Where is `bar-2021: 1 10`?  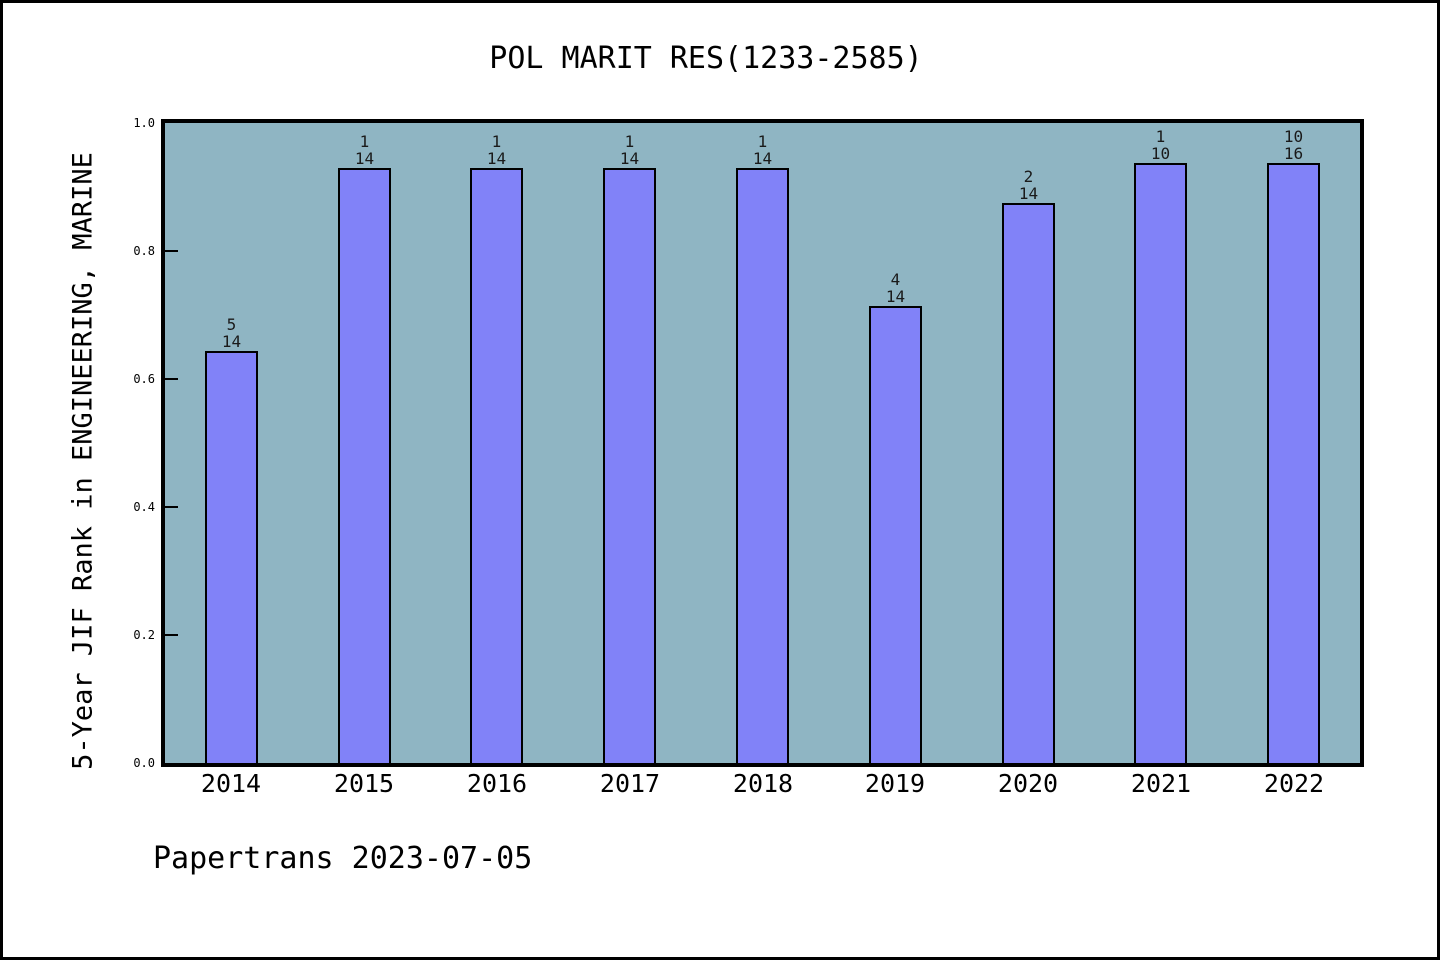
bar-2021: 1 10 is located at coordinates (1160, 445).